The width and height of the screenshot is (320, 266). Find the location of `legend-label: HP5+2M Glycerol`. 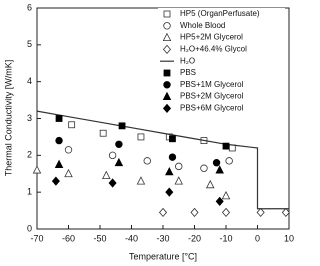

legend-label: HP5+2M Glycerol is located at coordinates (211, 37).